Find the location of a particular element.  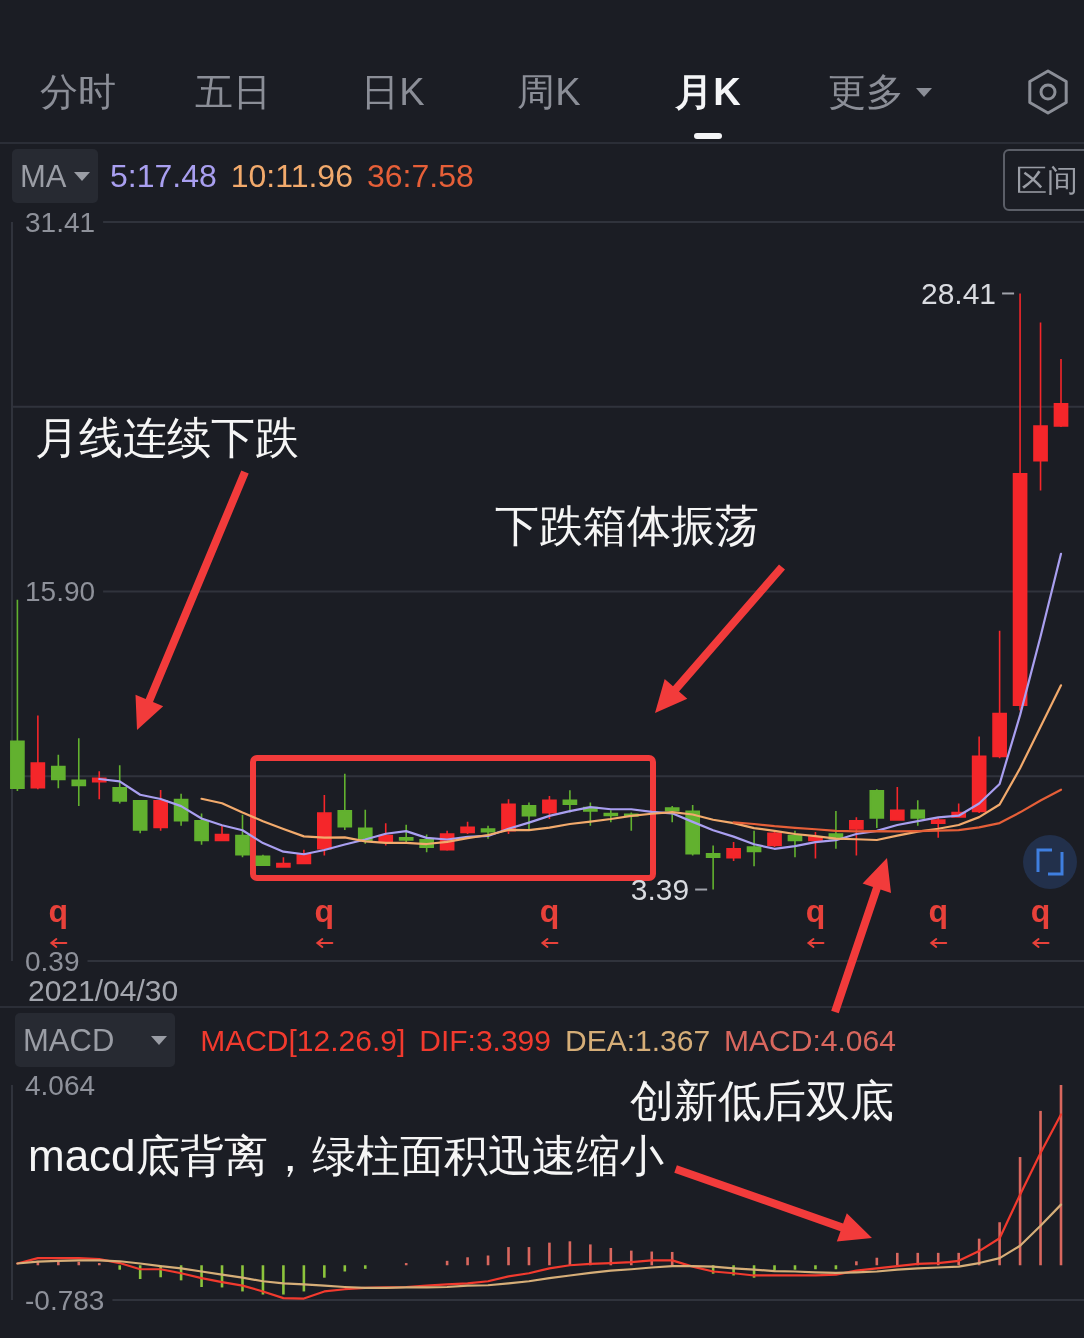

text: MACD:4.064 is located at coordinates (810, 1040).